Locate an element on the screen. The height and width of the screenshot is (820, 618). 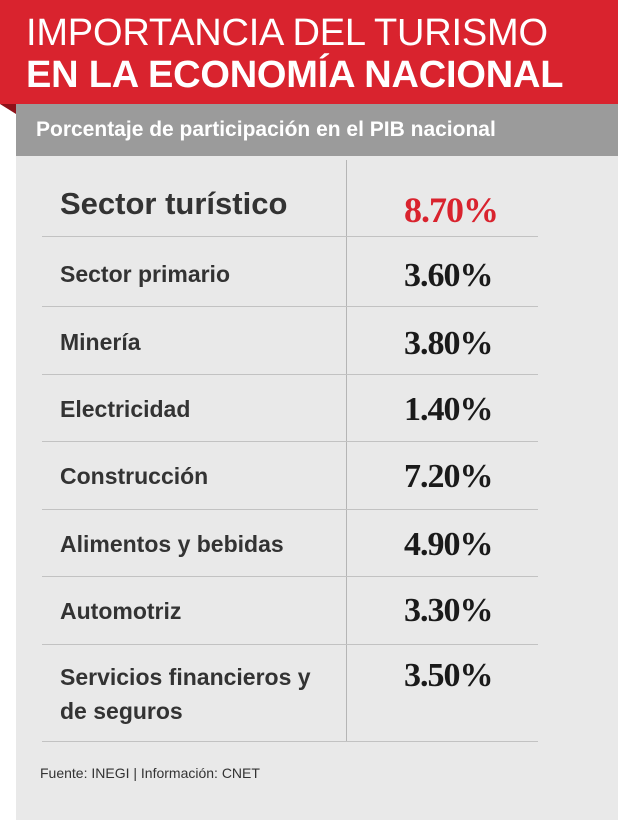
row-value-sector-primario: 3.60% is located at coordinates (448, 275).